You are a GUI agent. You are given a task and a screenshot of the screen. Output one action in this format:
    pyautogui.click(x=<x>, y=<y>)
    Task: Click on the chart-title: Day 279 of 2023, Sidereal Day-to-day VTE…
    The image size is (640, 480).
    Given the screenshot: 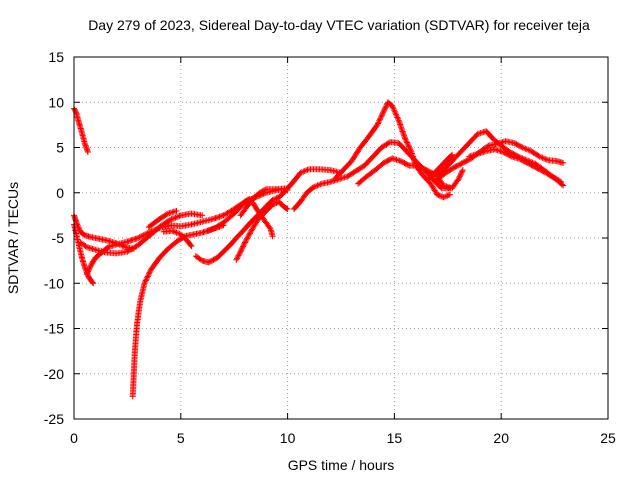 What is the action you would take?
    pyautogui.click(x=339, y=25)
    